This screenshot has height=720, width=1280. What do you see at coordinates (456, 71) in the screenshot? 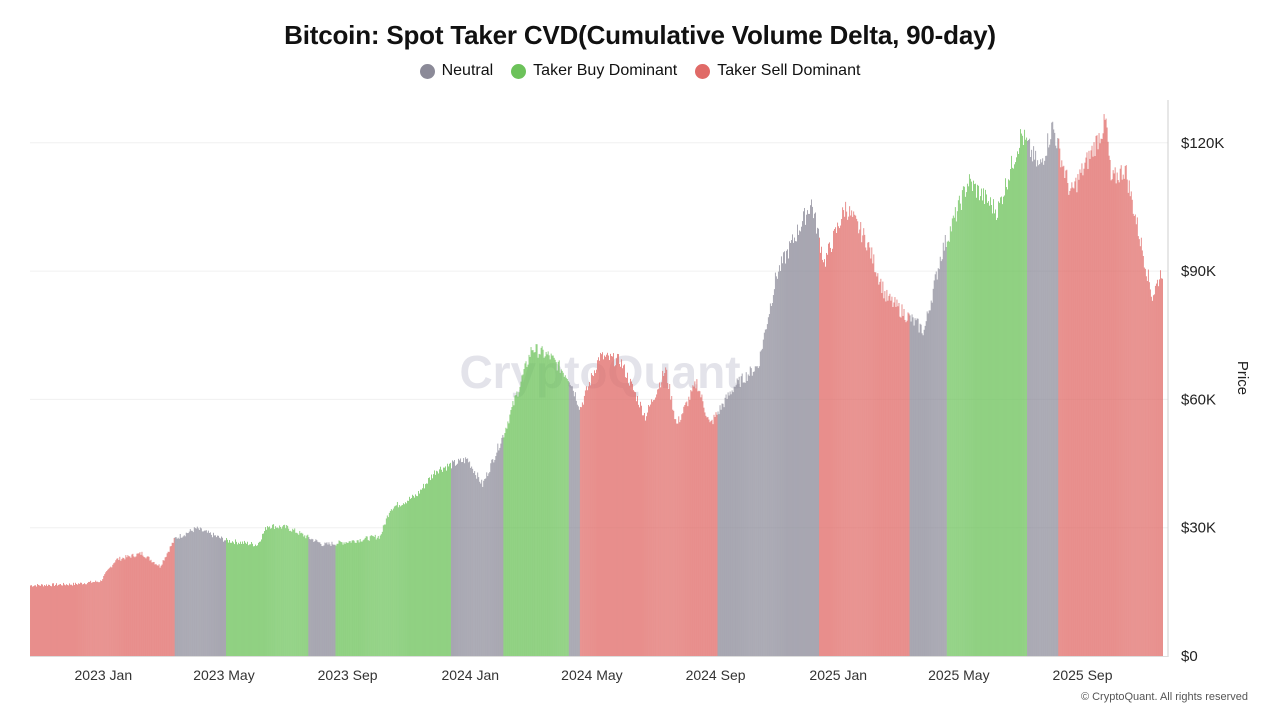
I see `legend-item-neutral: Neutral` at bounding box center [456, 71].